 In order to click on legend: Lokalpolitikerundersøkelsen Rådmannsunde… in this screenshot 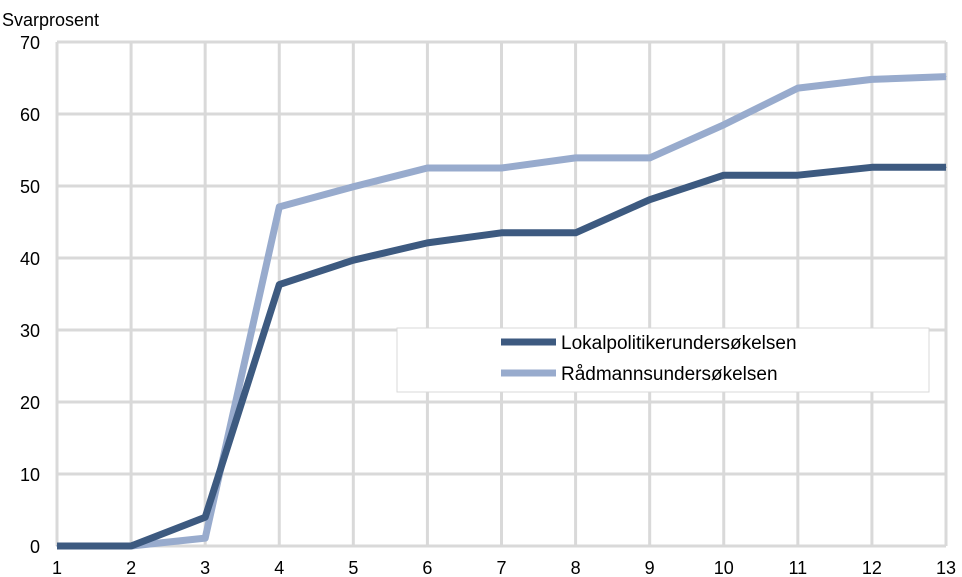, I will do `click(663, 360)`.